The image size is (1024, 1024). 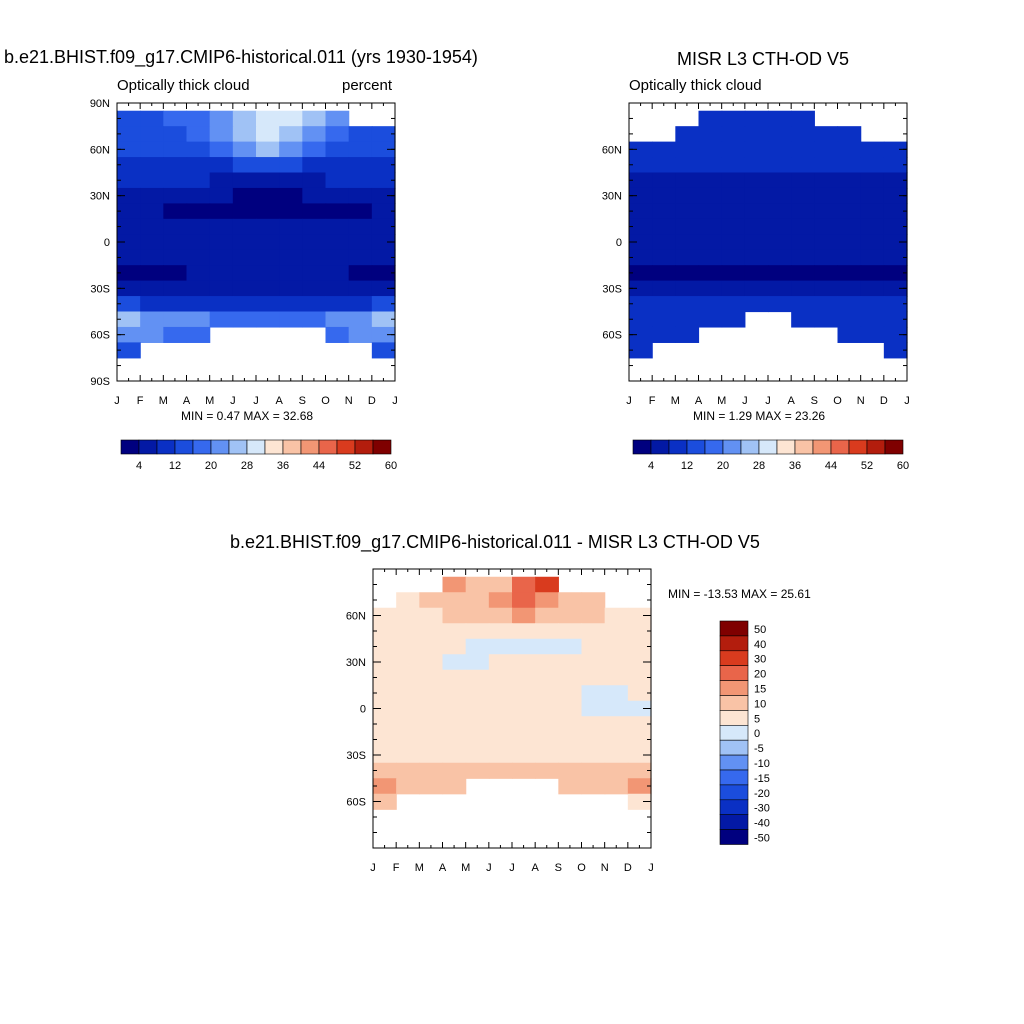 What do you see at coordinates (791, 401) in the screenshot?
I see `panel2-xtick-label: A` at bounding box center [791, 401].